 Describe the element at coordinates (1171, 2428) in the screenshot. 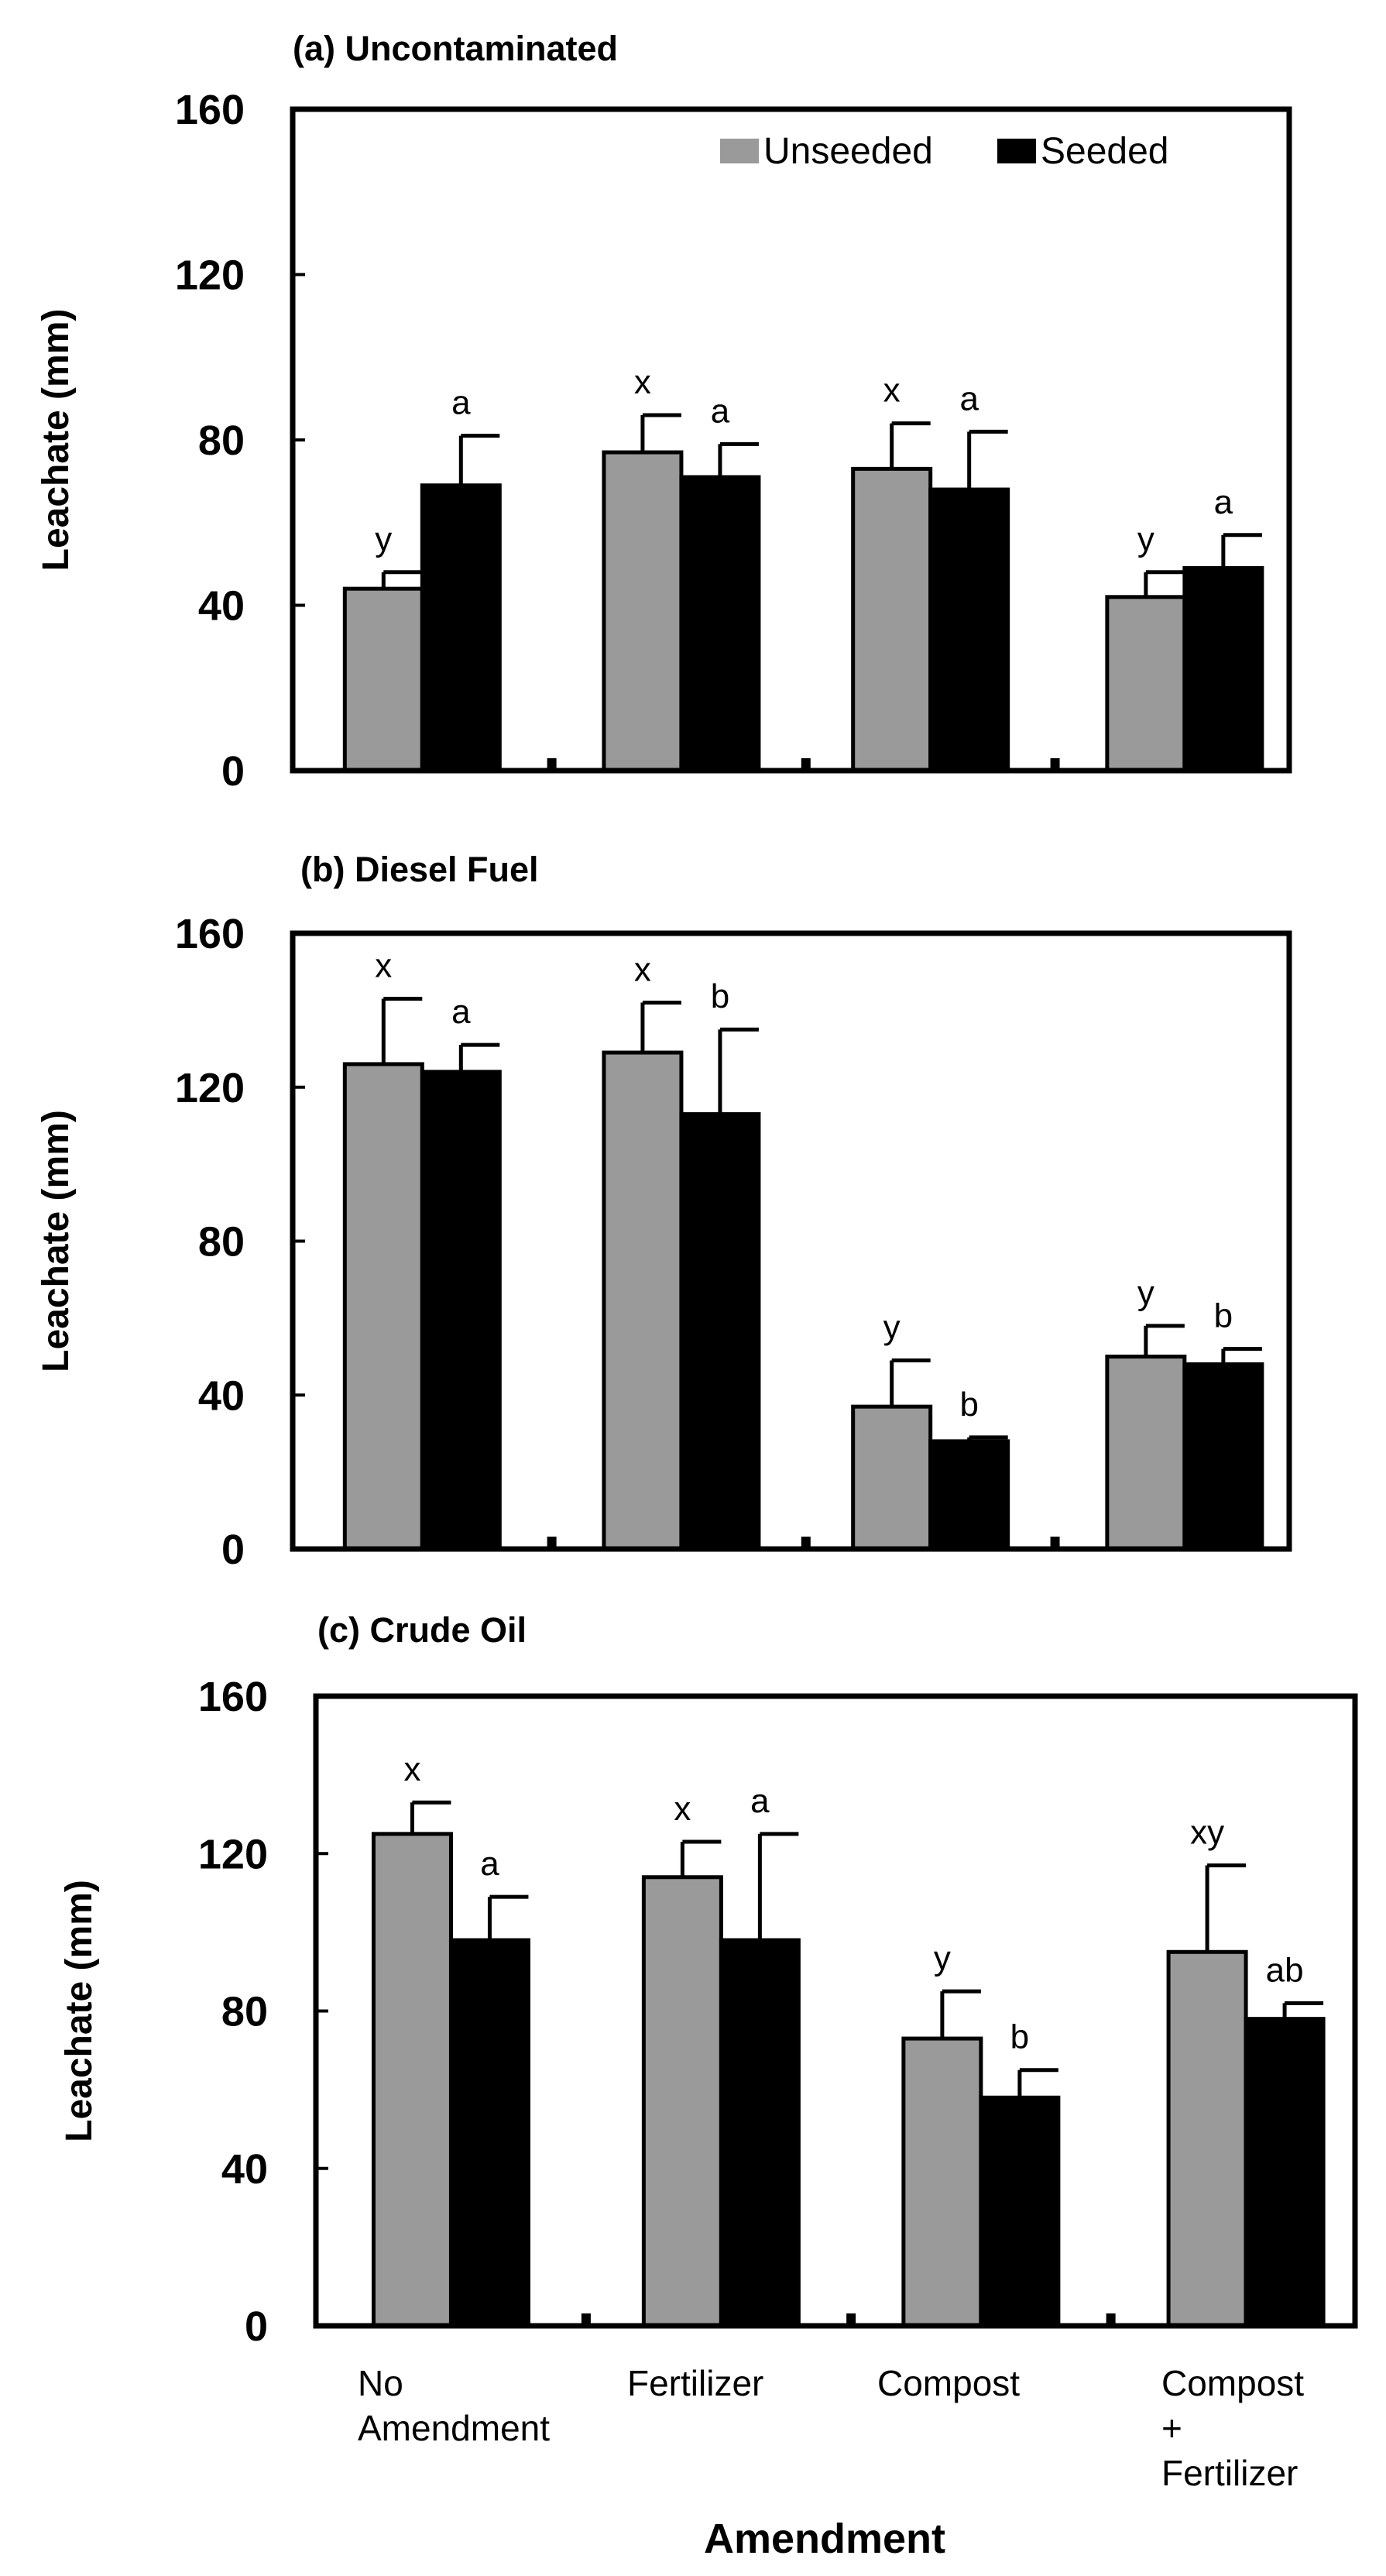

I see `x-category-label: +` at that location.